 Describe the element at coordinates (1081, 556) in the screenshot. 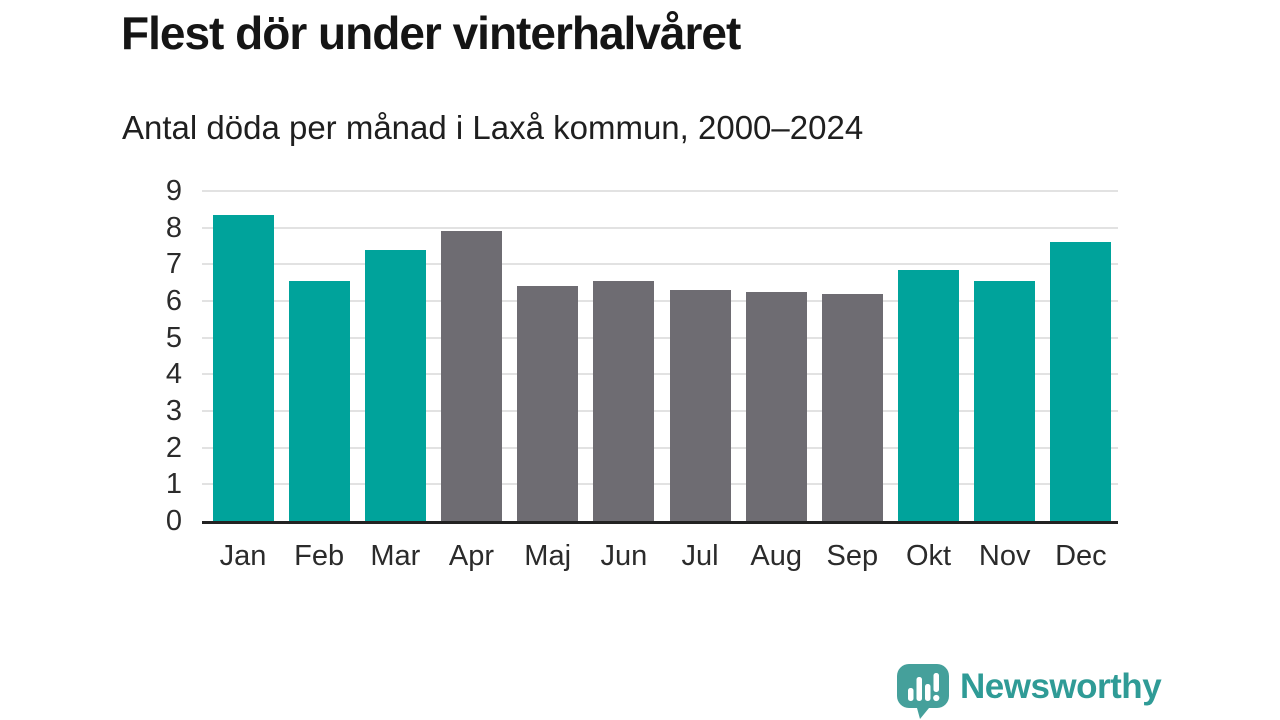

I see `x-axis-label: Dec` at that location.